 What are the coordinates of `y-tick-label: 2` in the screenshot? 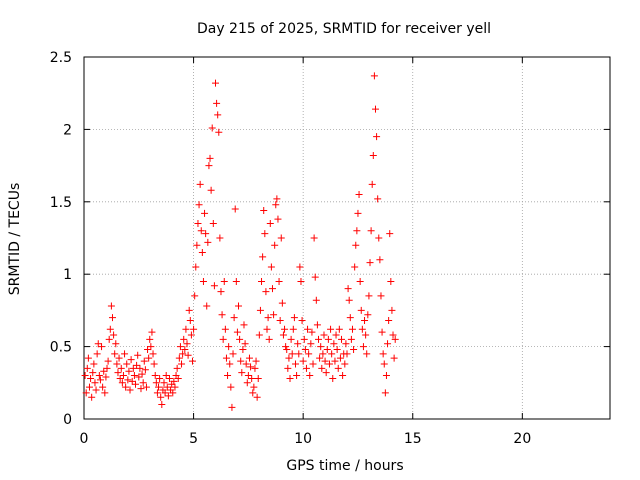 It's located at (67, 130).